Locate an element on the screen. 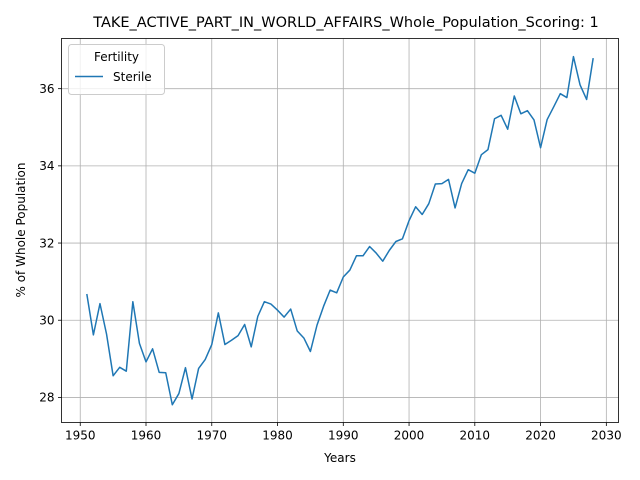 This screenshot has width=640, height=480. legend-title: Fertility is located at coordinates (116, 57).